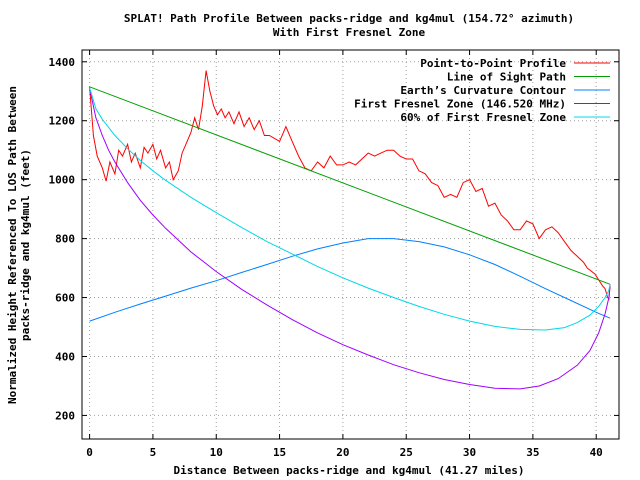 The image size is (640, 480). Describe the element at coordinates (279, 452) in the screenshot. I see `x-tick-label: 15` at that location.